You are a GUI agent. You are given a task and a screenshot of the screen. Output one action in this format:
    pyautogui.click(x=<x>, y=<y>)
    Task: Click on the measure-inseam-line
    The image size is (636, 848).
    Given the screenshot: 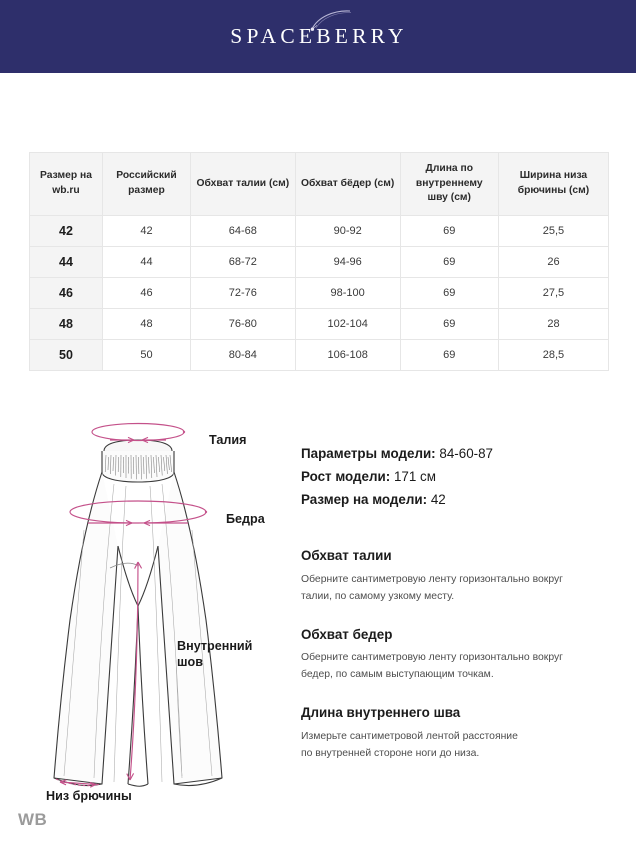 What is the action you would take?
    pyautogui.click(x=134, y=671)
    